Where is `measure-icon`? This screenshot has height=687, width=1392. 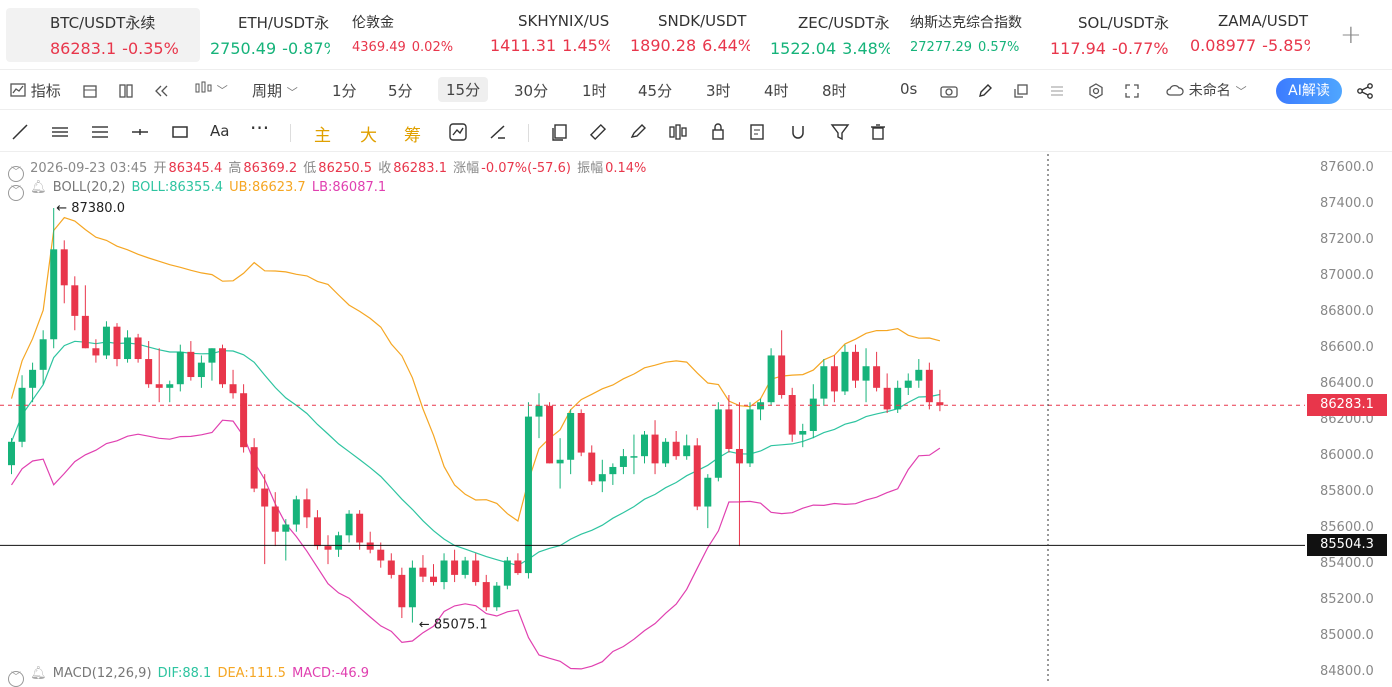 measure-icon is located at coordinates (498, 132).